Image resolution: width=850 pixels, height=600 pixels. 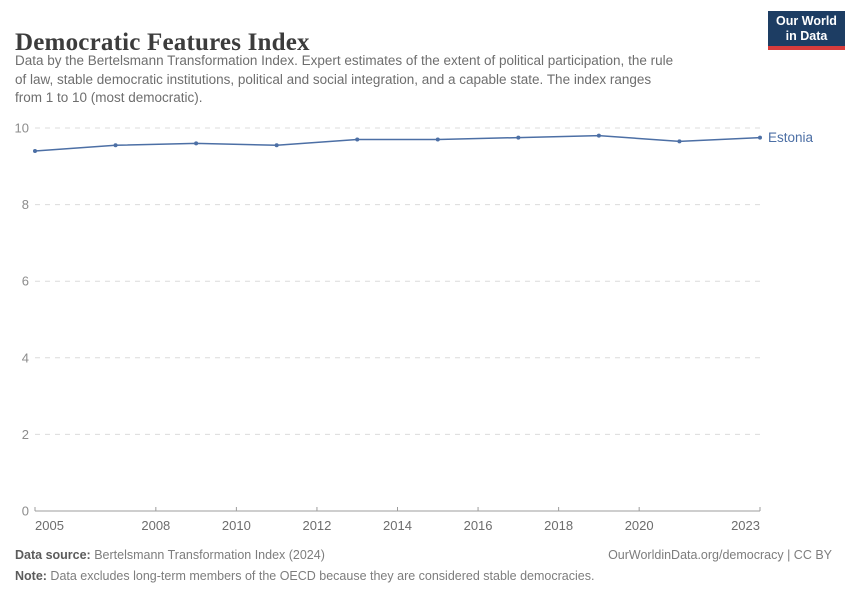 I want to click on y-axis-label-6: 6, so click(x=25, y=281).